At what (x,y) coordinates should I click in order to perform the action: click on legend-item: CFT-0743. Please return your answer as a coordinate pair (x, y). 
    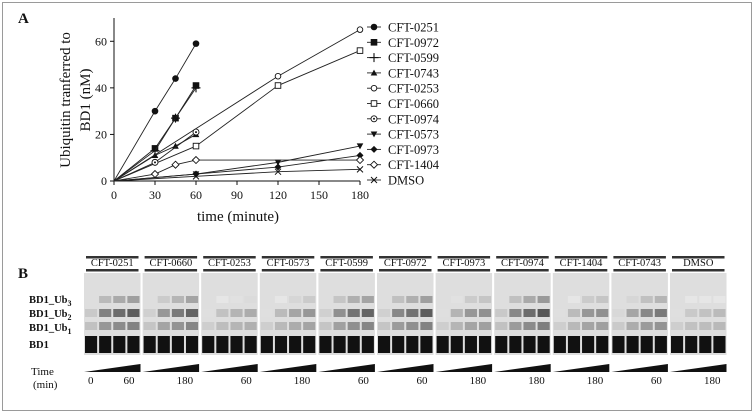
    Looking at the image, I should click on (403, 73).